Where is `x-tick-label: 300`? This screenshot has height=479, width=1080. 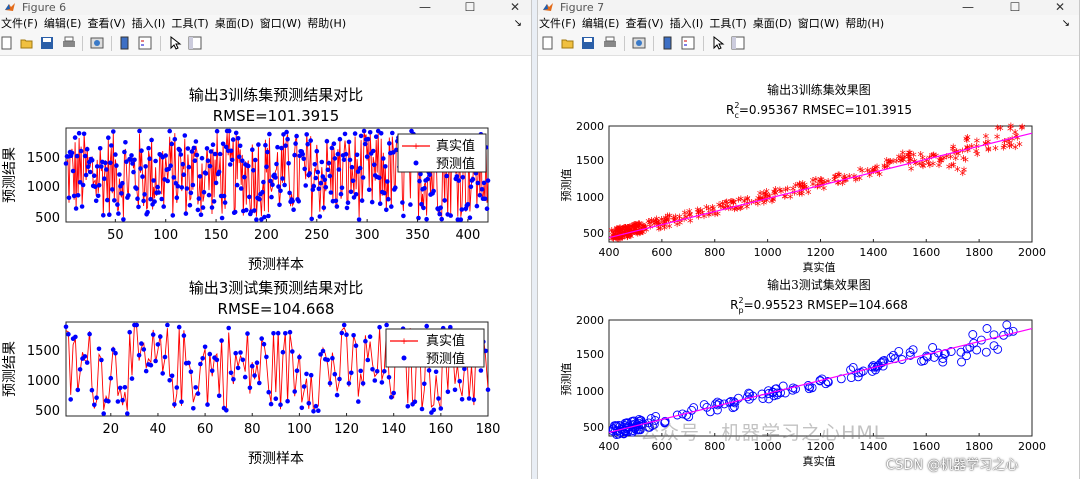 x-tick-label: 300 is located at coordinates (367, 235).